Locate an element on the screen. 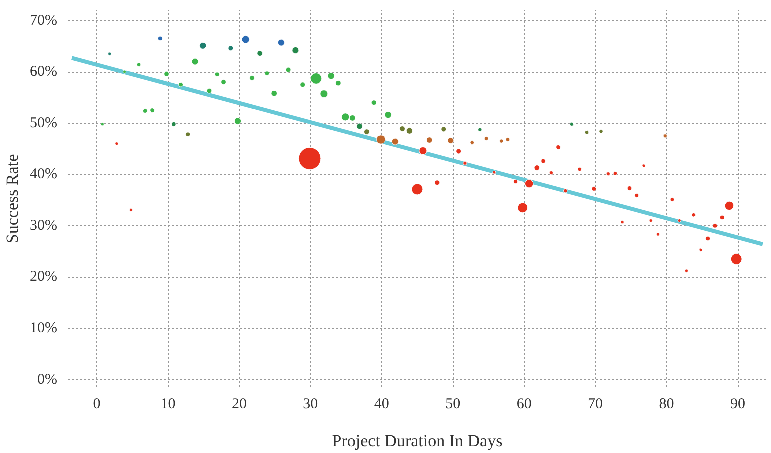 The height and width of the screenshot is (453, 771). x-tick-label: 20 is located at coordinates (239, 404).